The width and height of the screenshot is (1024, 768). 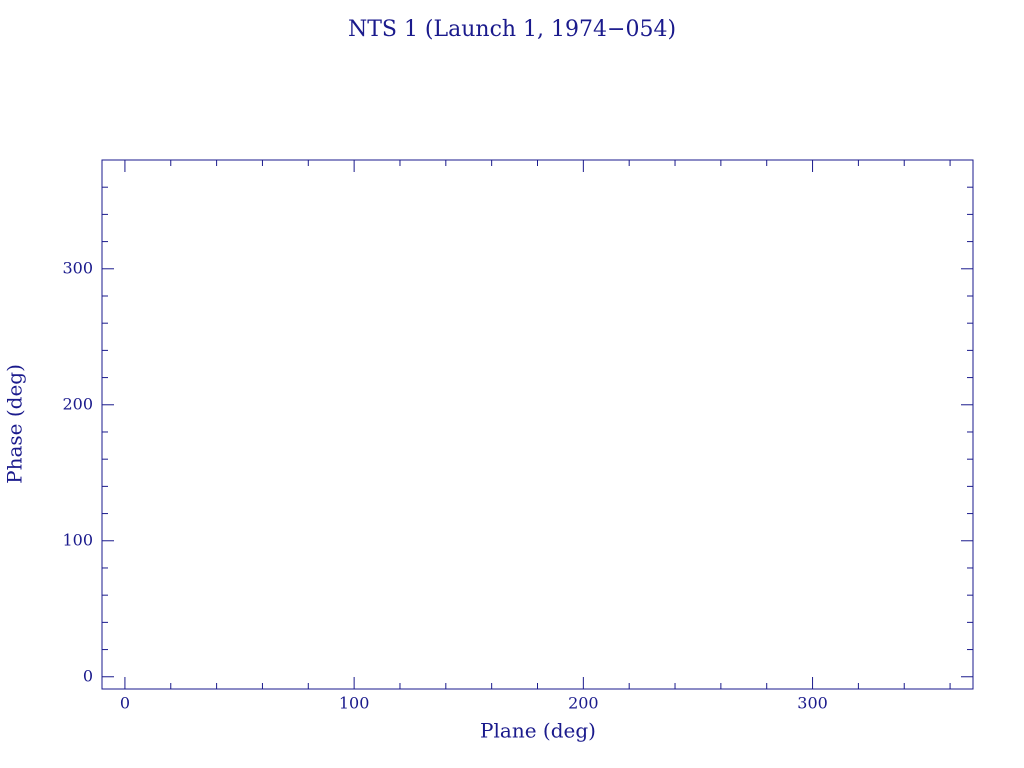 What do you see at coordinates (512, 29) in the screenshot?
I see `chart-title: NTS 1 (Launch 1, 1974−054)` at bounding box center [512, 29].